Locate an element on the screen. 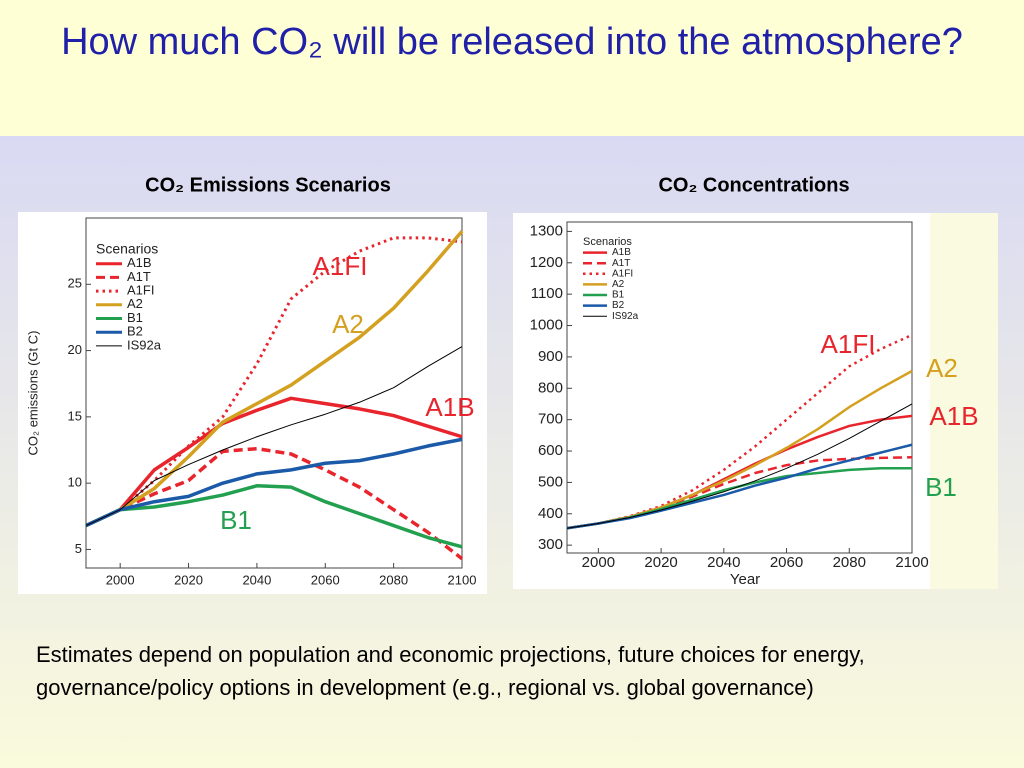 The height and width of the screenshot is (768, 1024). panel-strip is located at coordinates (964, 401).